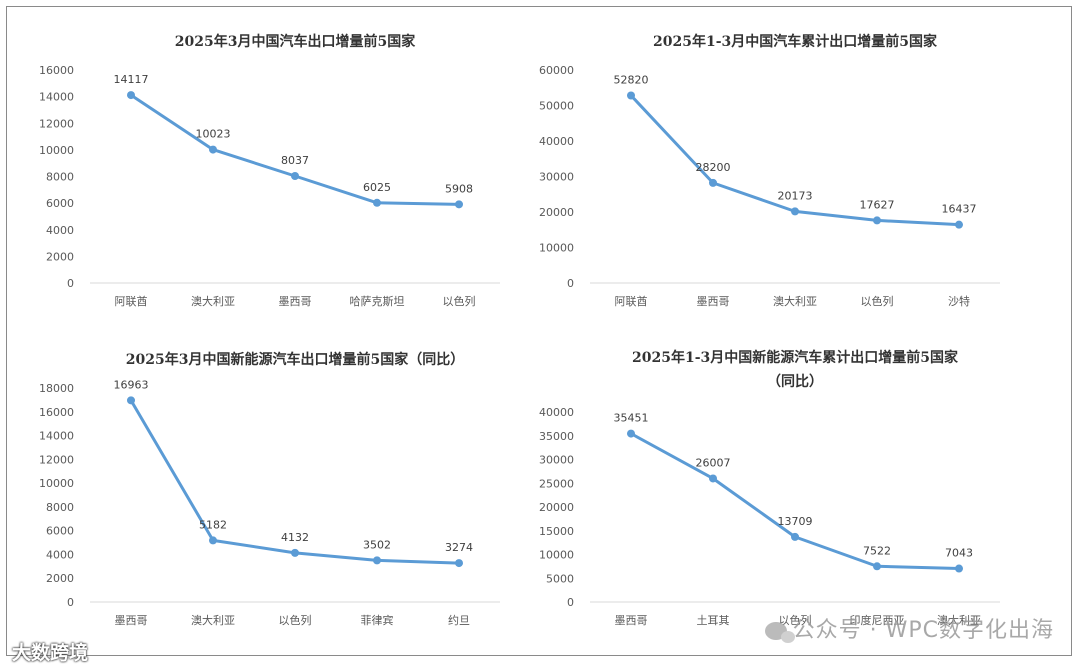 The height and width of the screenshot is (670, 1080). I want to click on data-label: 6025, so click(377, 187).